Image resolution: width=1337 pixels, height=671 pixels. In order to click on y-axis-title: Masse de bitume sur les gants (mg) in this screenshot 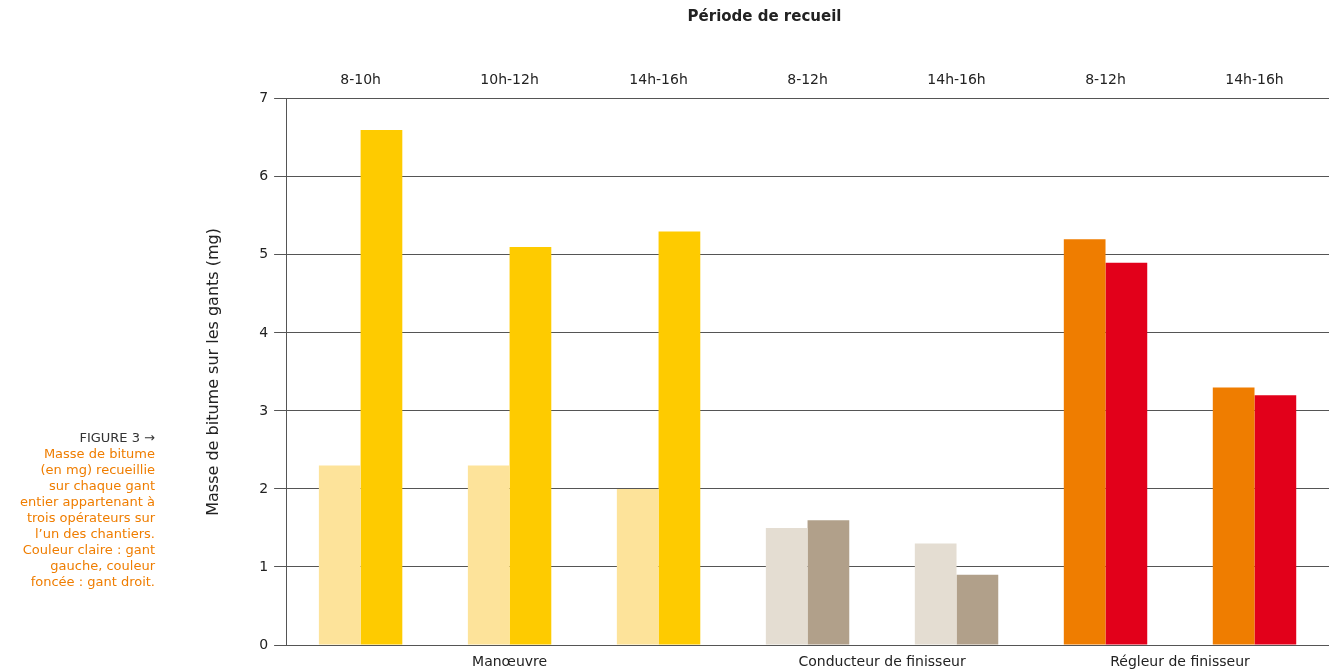, I will do `click(212, 372)`.